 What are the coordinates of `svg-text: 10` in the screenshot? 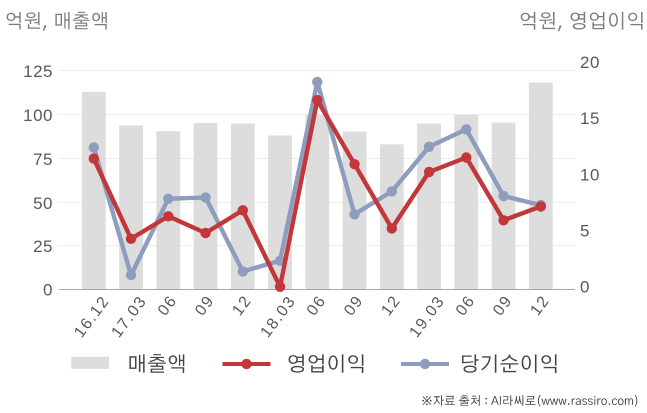 It's located at (590, 174).